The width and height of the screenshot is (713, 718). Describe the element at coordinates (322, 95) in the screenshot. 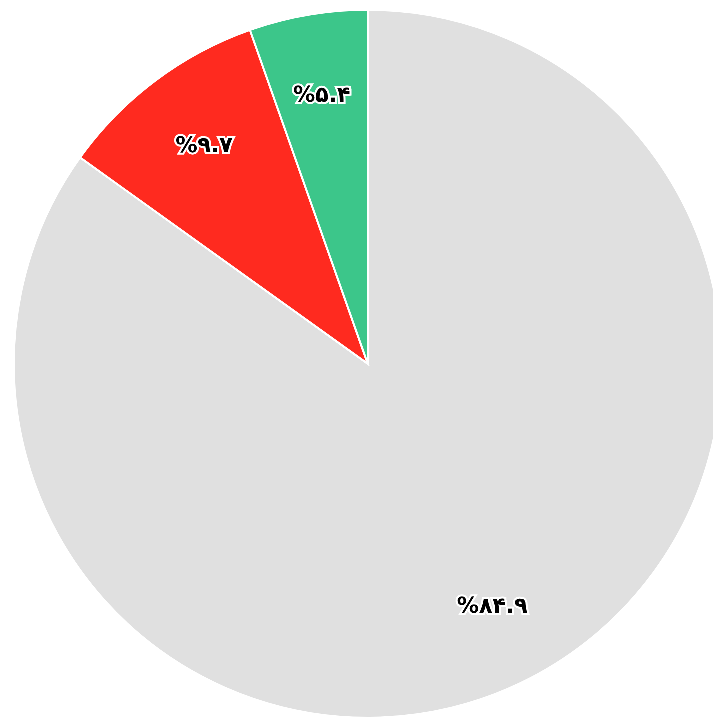

I see `data-label: %۵.۴` at that location.